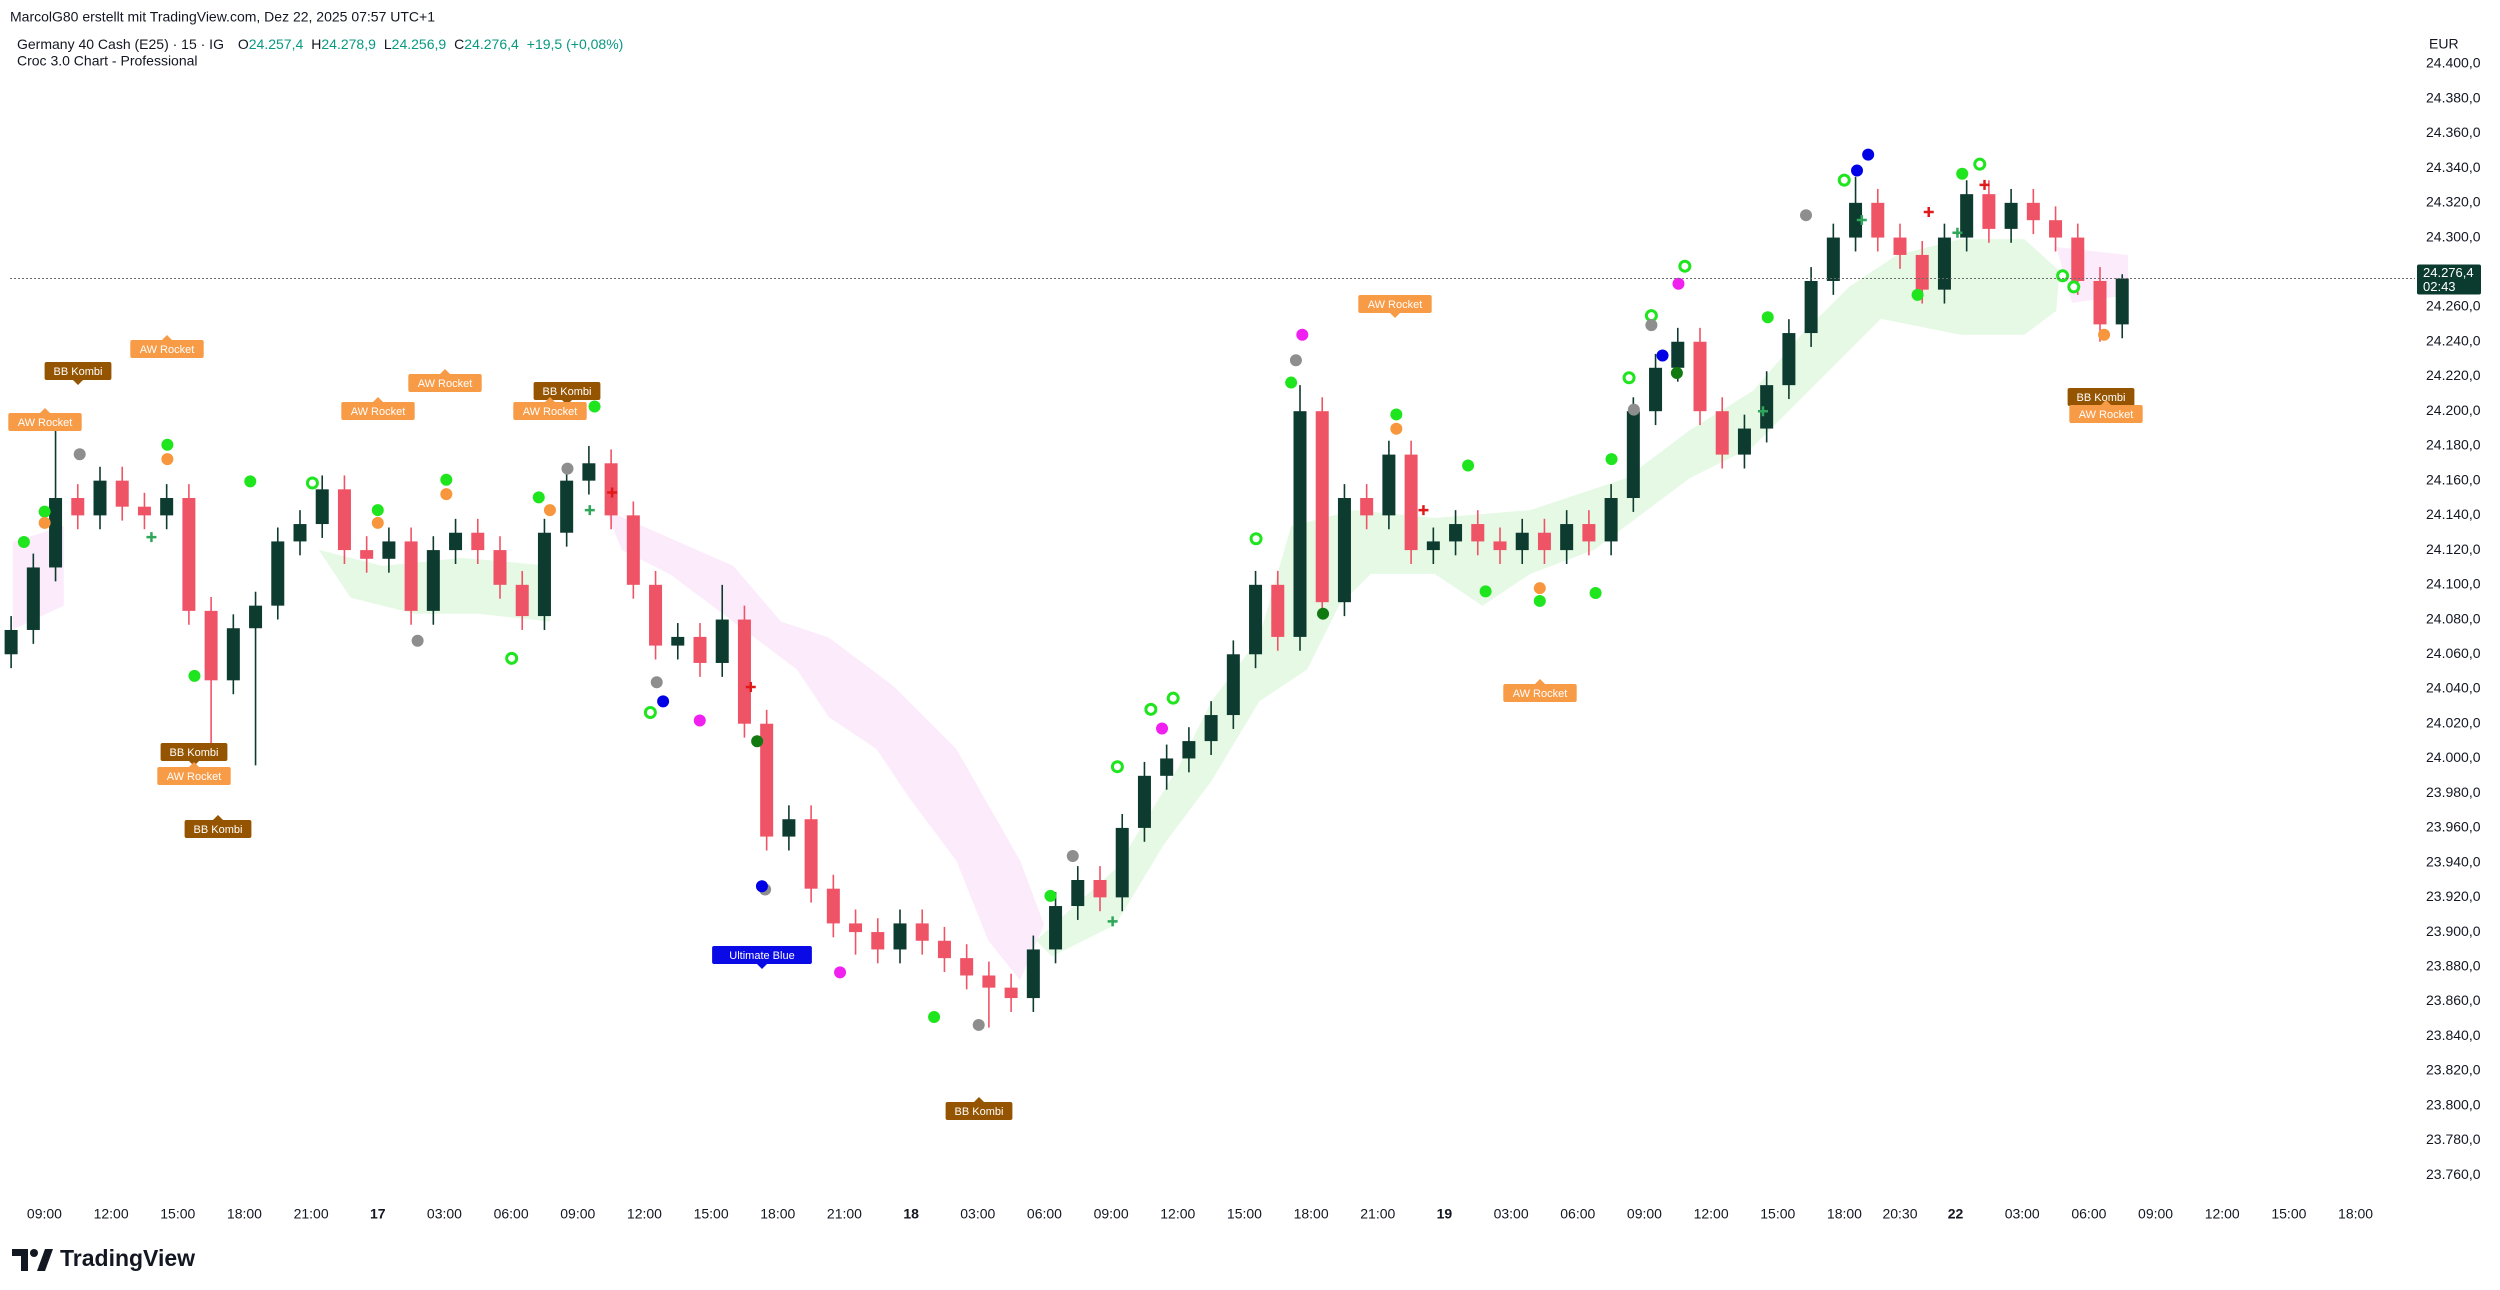 This screenshot has width=2500, height=1290. Describe the element at coordinates (107, 61) in the screenshot. I see `indicator-name: Croc 3.0 Chart - Professional` at that location.